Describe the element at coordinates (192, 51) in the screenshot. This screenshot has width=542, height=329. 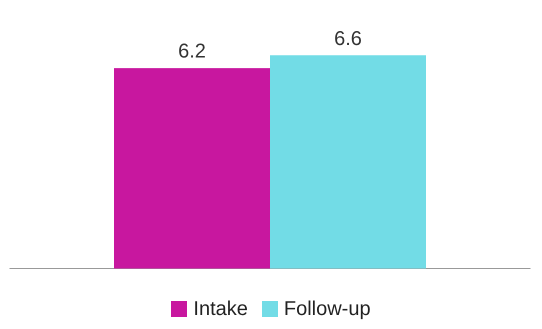
I see `data-label: 6.2` at that location.